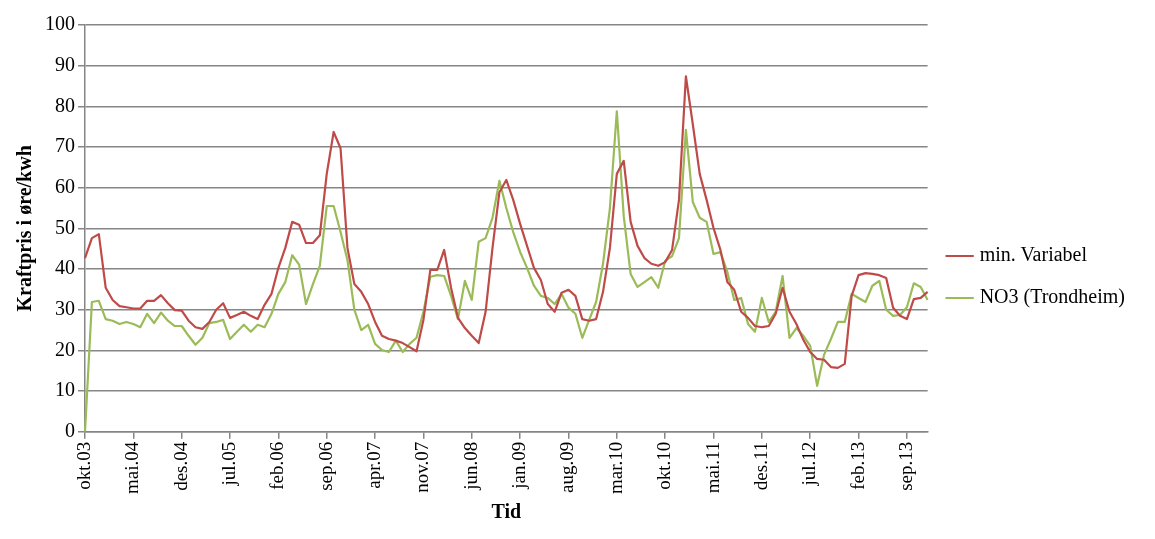  What do you see at coordinates (65, 104) in the screenshot?
I see `y-tick-label: 80` at bounding box center [65, 104].